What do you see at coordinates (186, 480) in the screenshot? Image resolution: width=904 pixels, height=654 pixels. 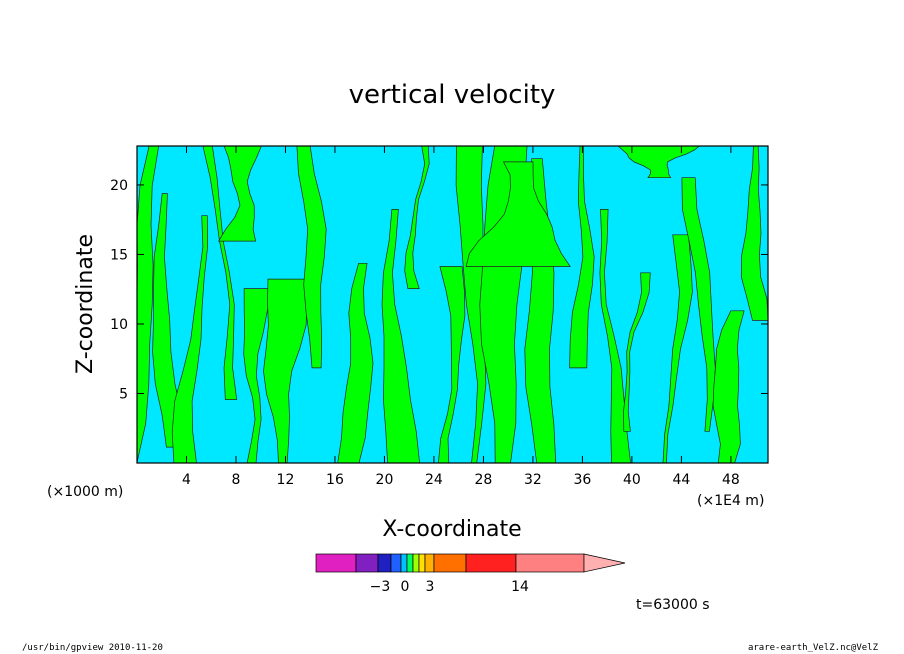 I see `x-tick-label: 4` at bounding box center [186, 480].